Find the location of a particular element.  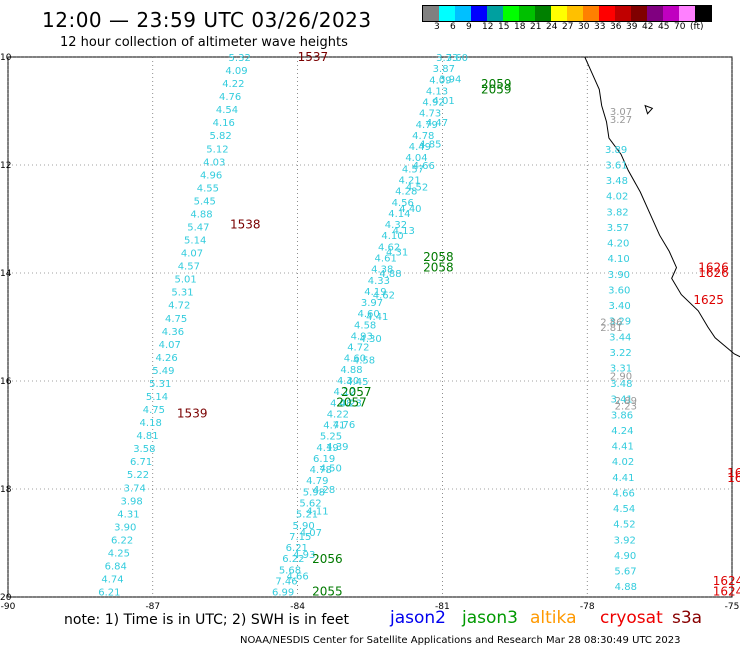

color-scale-label: 18 is located at coordinates (520, 27).